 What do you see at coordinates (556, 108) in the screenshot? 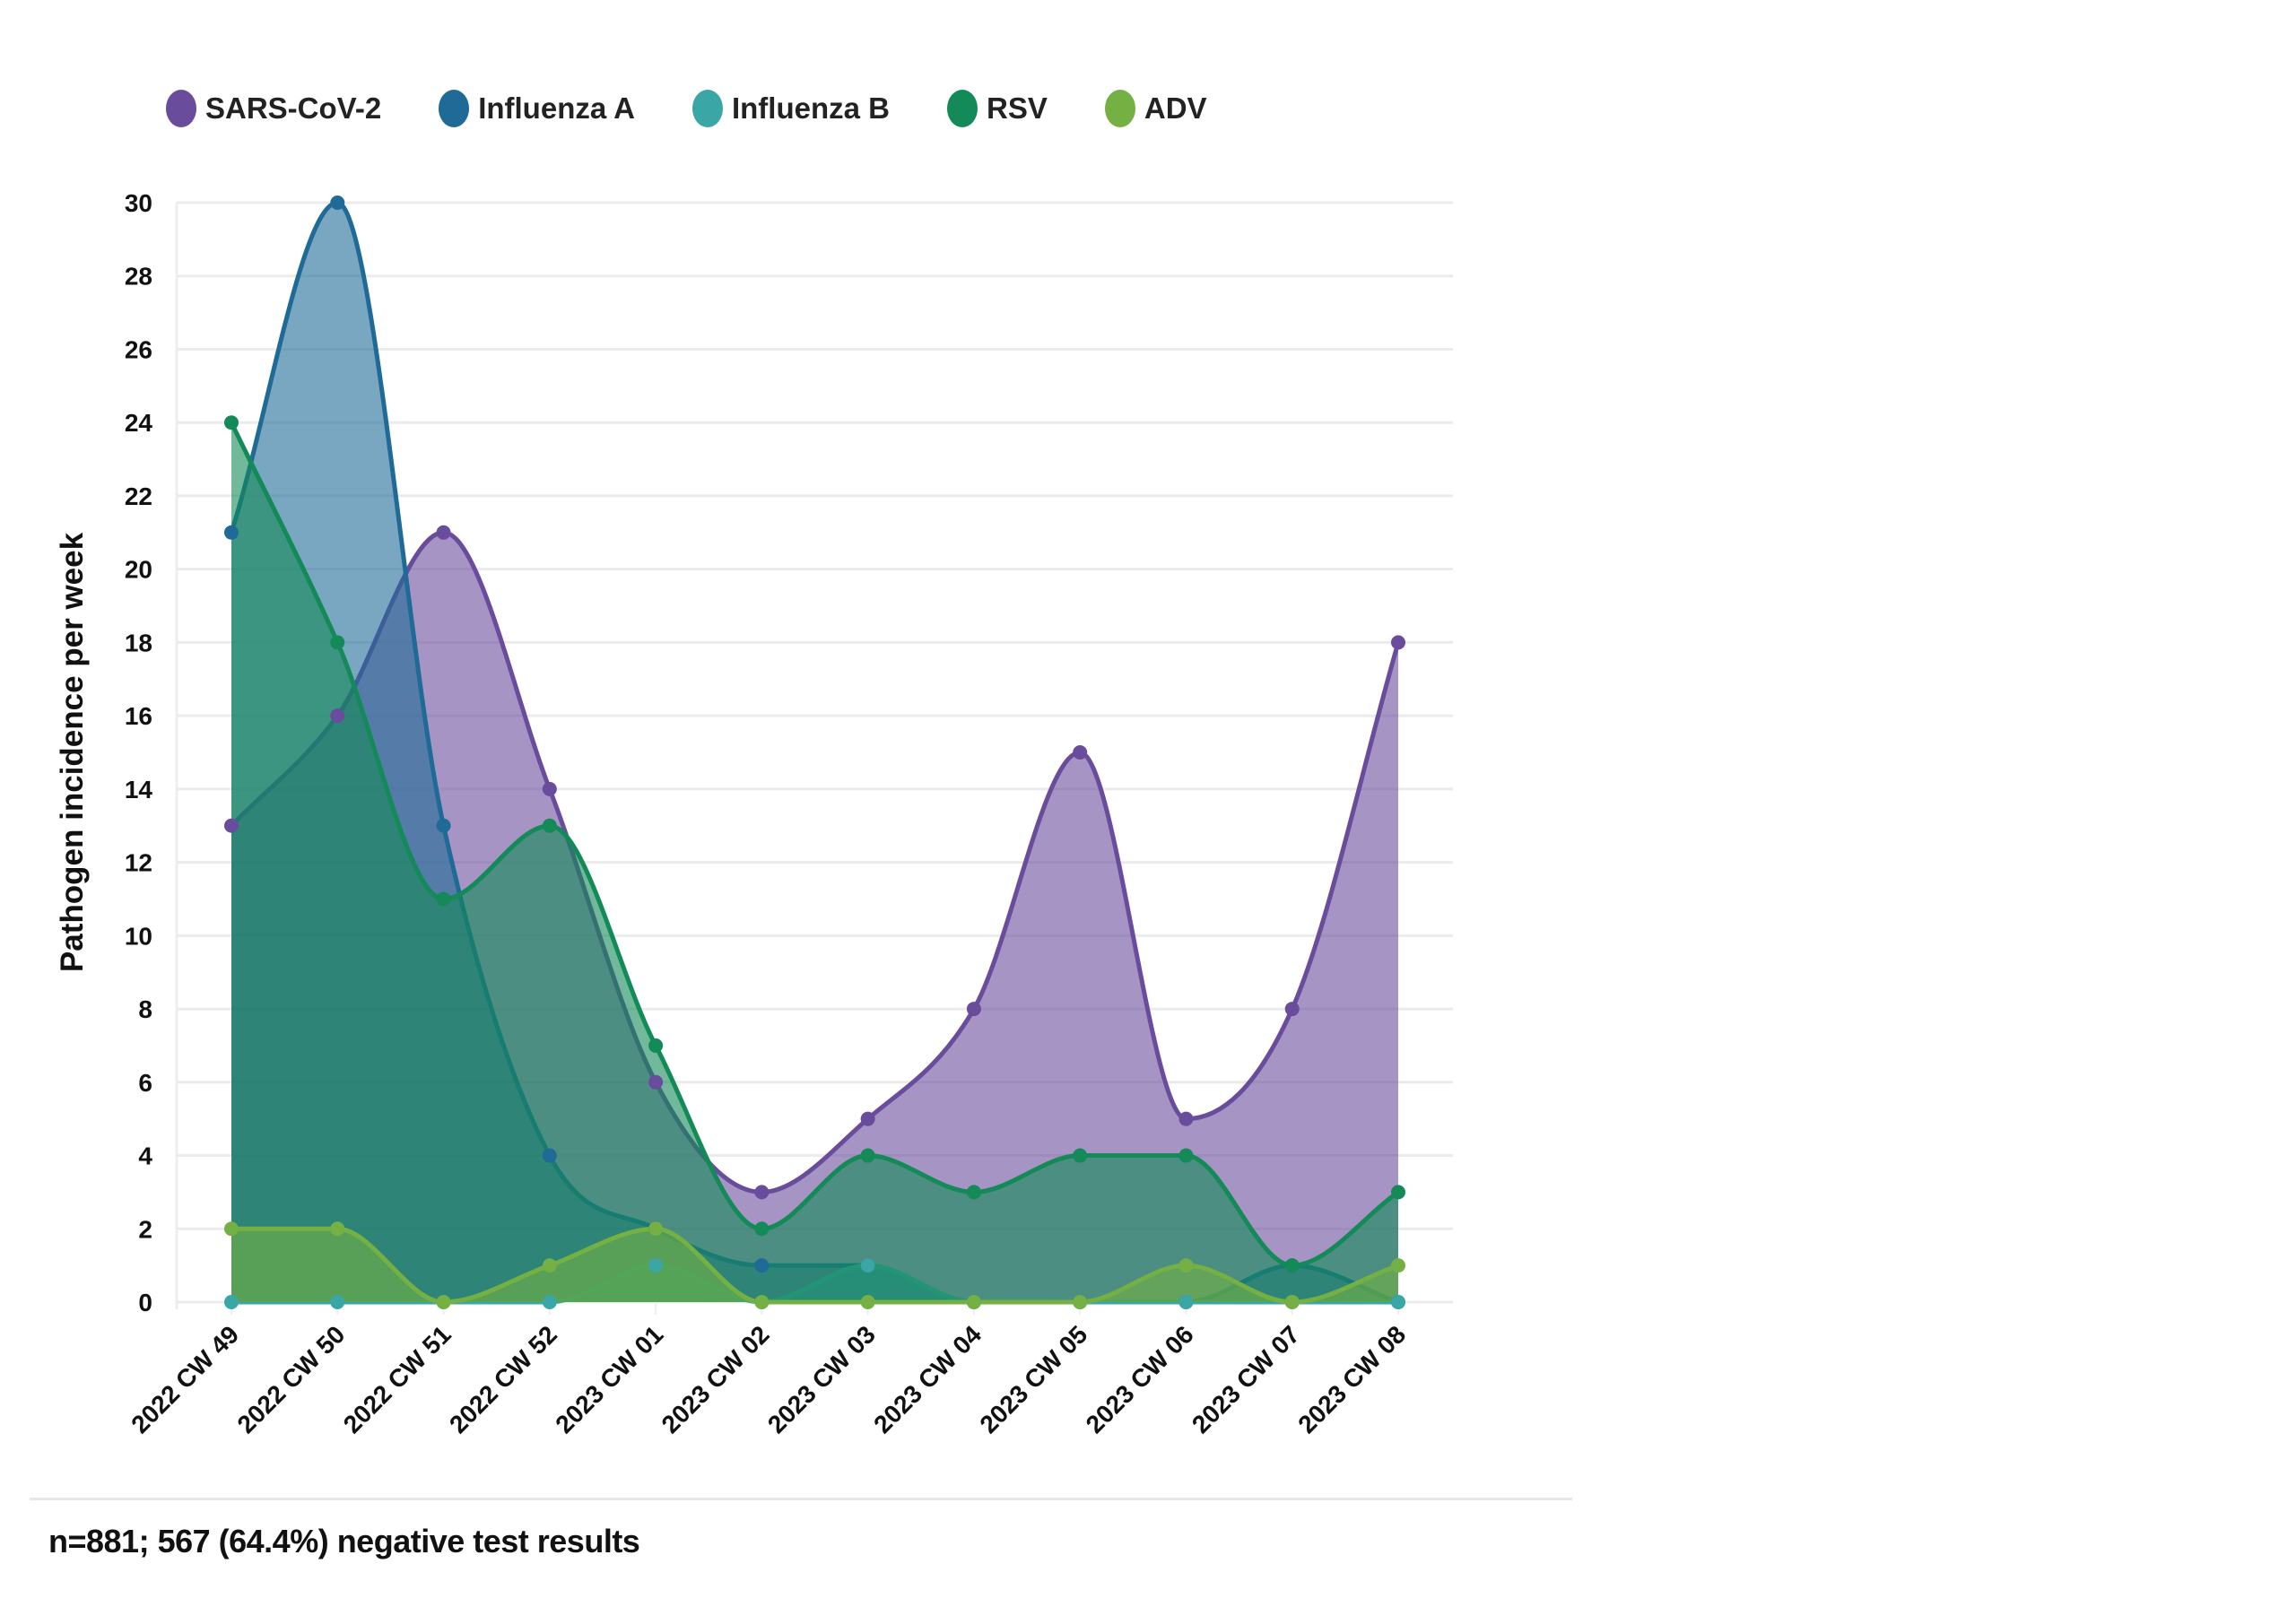
I see `legend-label: Influenza A` at bounding box center [556, 108].